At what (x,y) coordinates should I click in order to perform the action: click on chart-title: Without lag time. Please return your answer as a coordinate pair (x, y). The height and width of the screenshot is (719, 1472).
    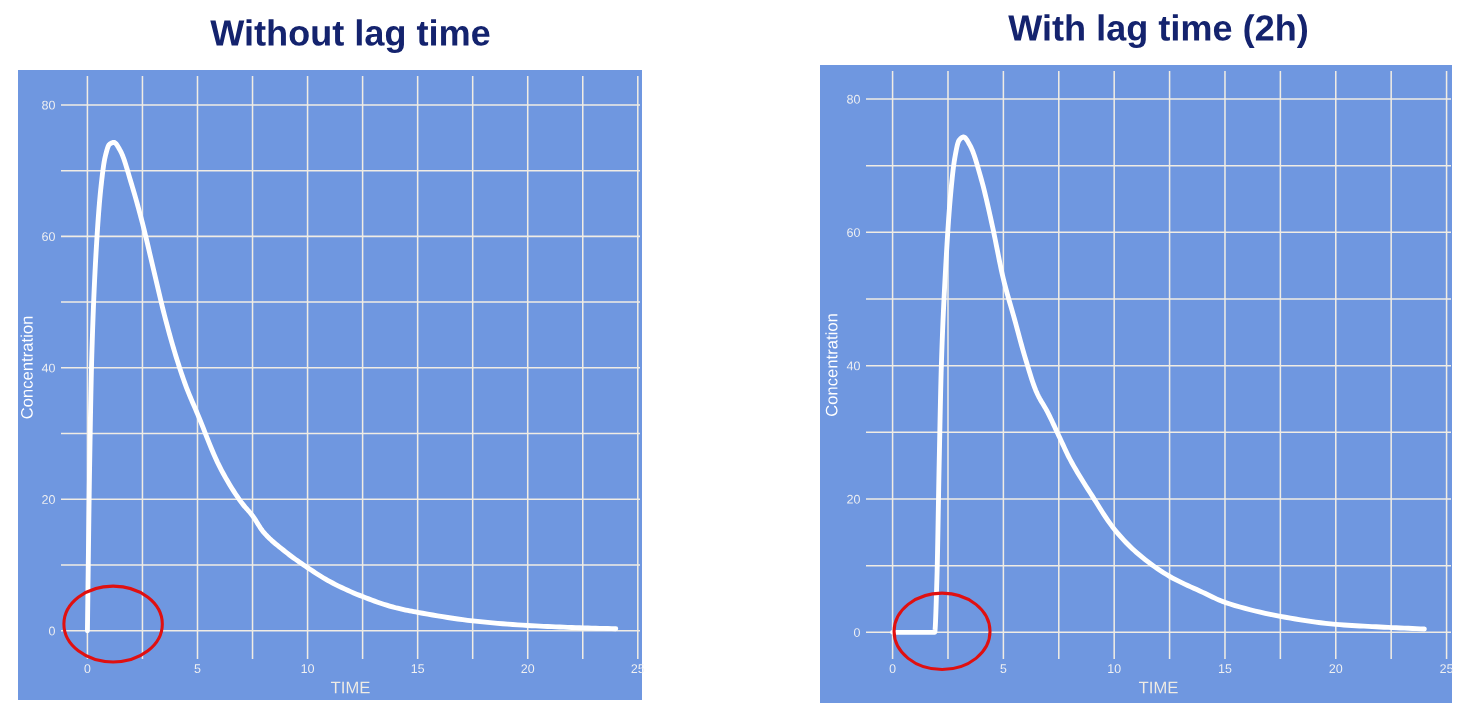
    Looking at the image, I should click on (350, 36).